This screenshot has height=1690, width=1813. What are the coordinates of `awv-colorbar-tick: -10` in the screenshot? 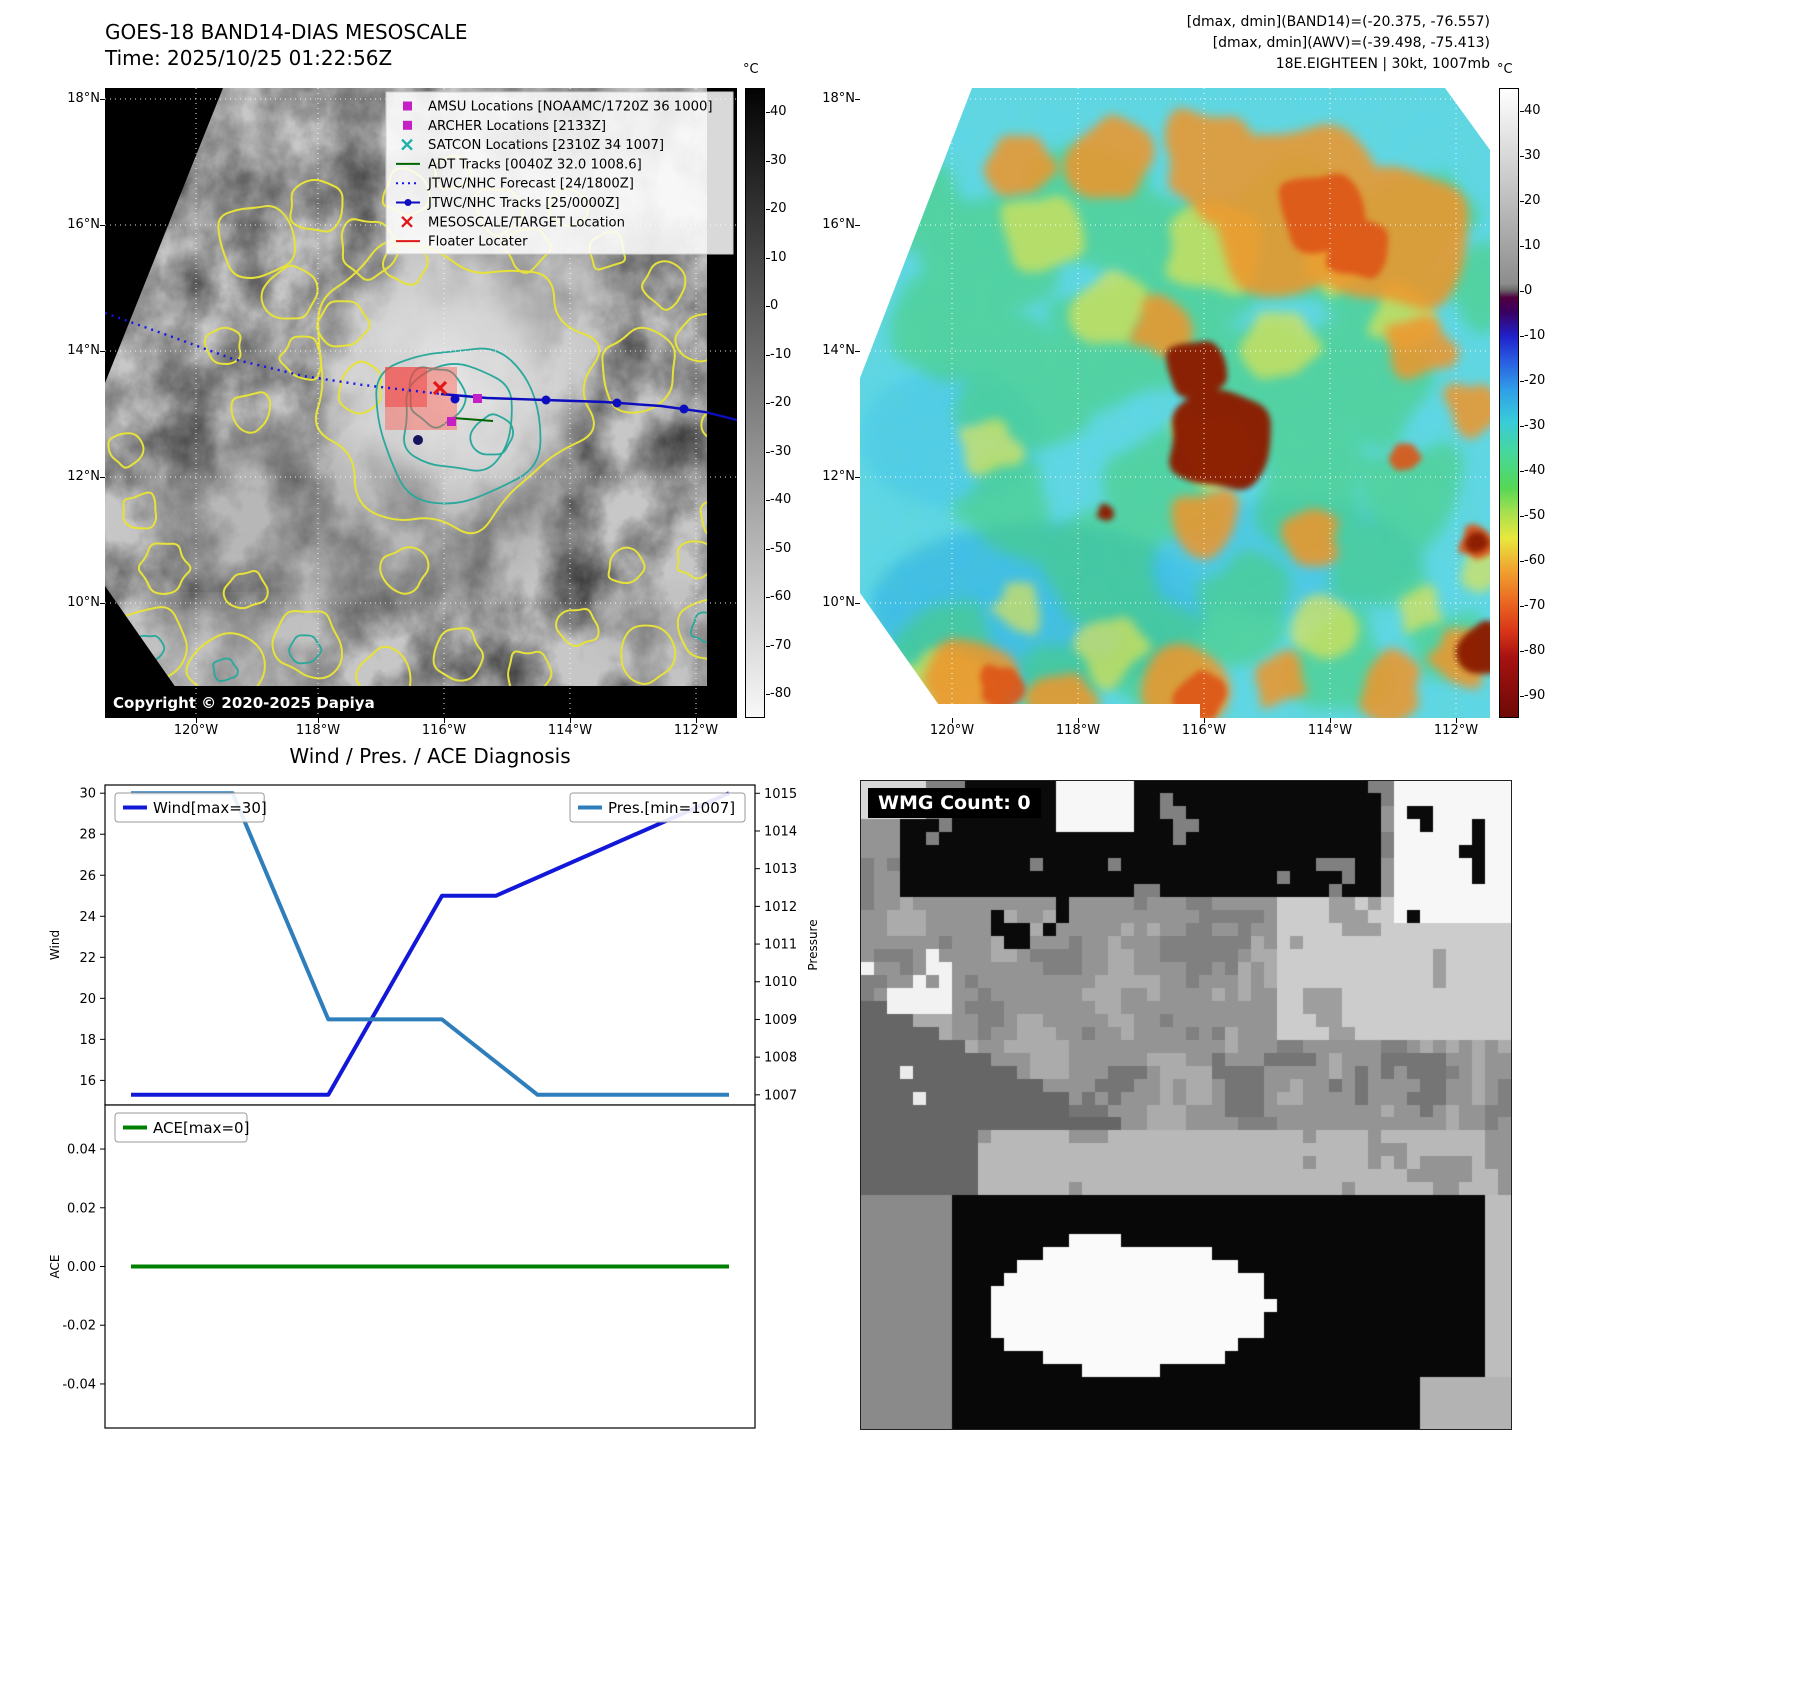 It's located at (1535, 335).